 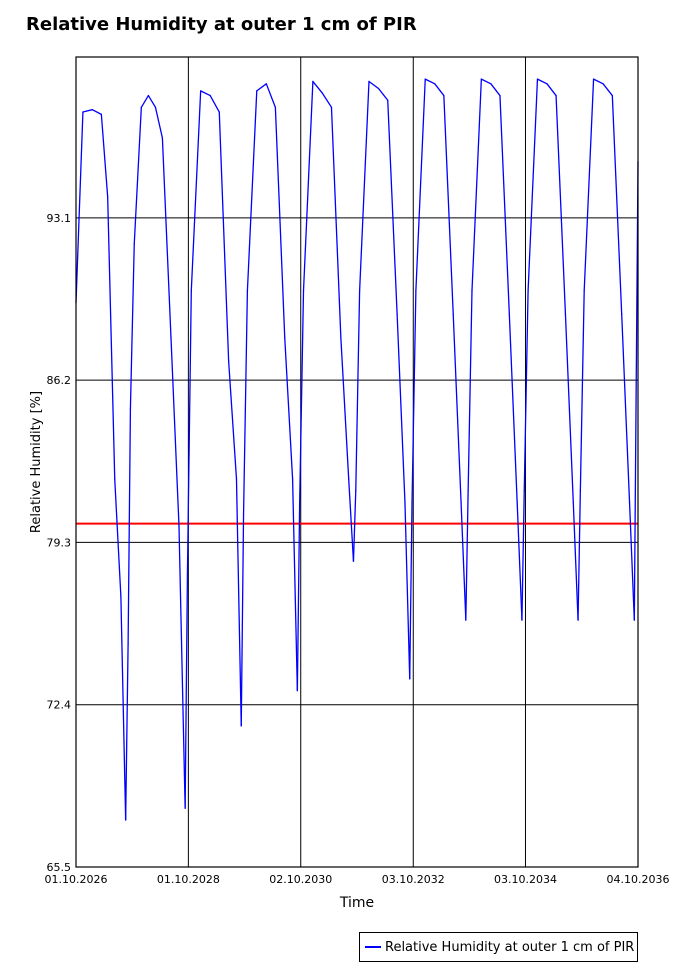 What do you see at coordinates (525, 879) in the screenshot?
I see `x-tick-label: 03.10.2034` at bounding box center [525, 879].